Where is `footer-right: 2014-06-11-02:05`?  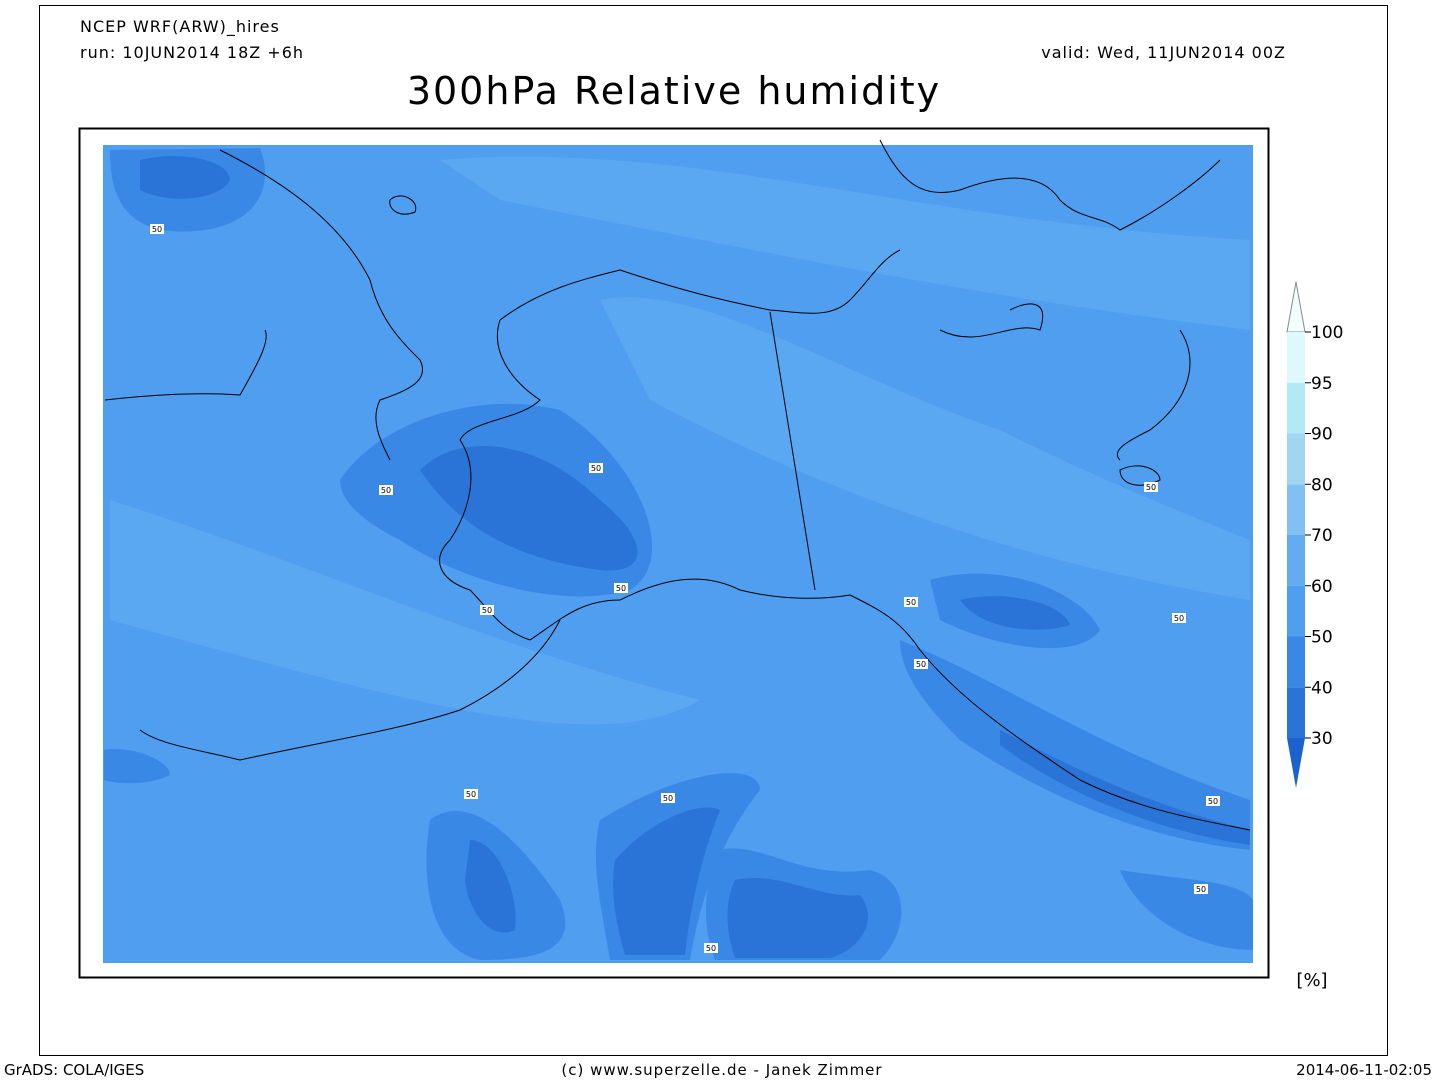
footer-right: 2014-06-11-02:05 is located at coordinates (1364, 1070).